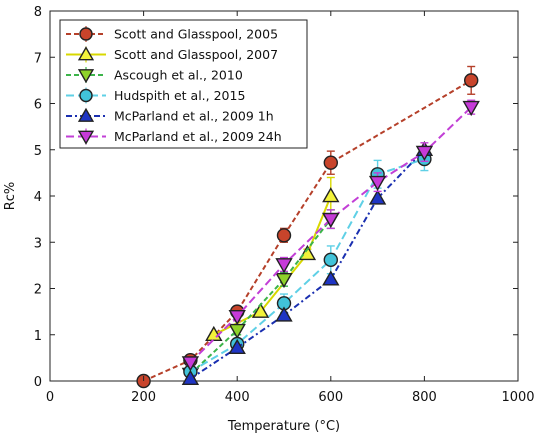 This screenshot has width=550, height=436. What do you see at coordinates (178, 75) in the screenshot?
I see `legend-label: Ascough et al., 2010` at bounding box center [178, 75].